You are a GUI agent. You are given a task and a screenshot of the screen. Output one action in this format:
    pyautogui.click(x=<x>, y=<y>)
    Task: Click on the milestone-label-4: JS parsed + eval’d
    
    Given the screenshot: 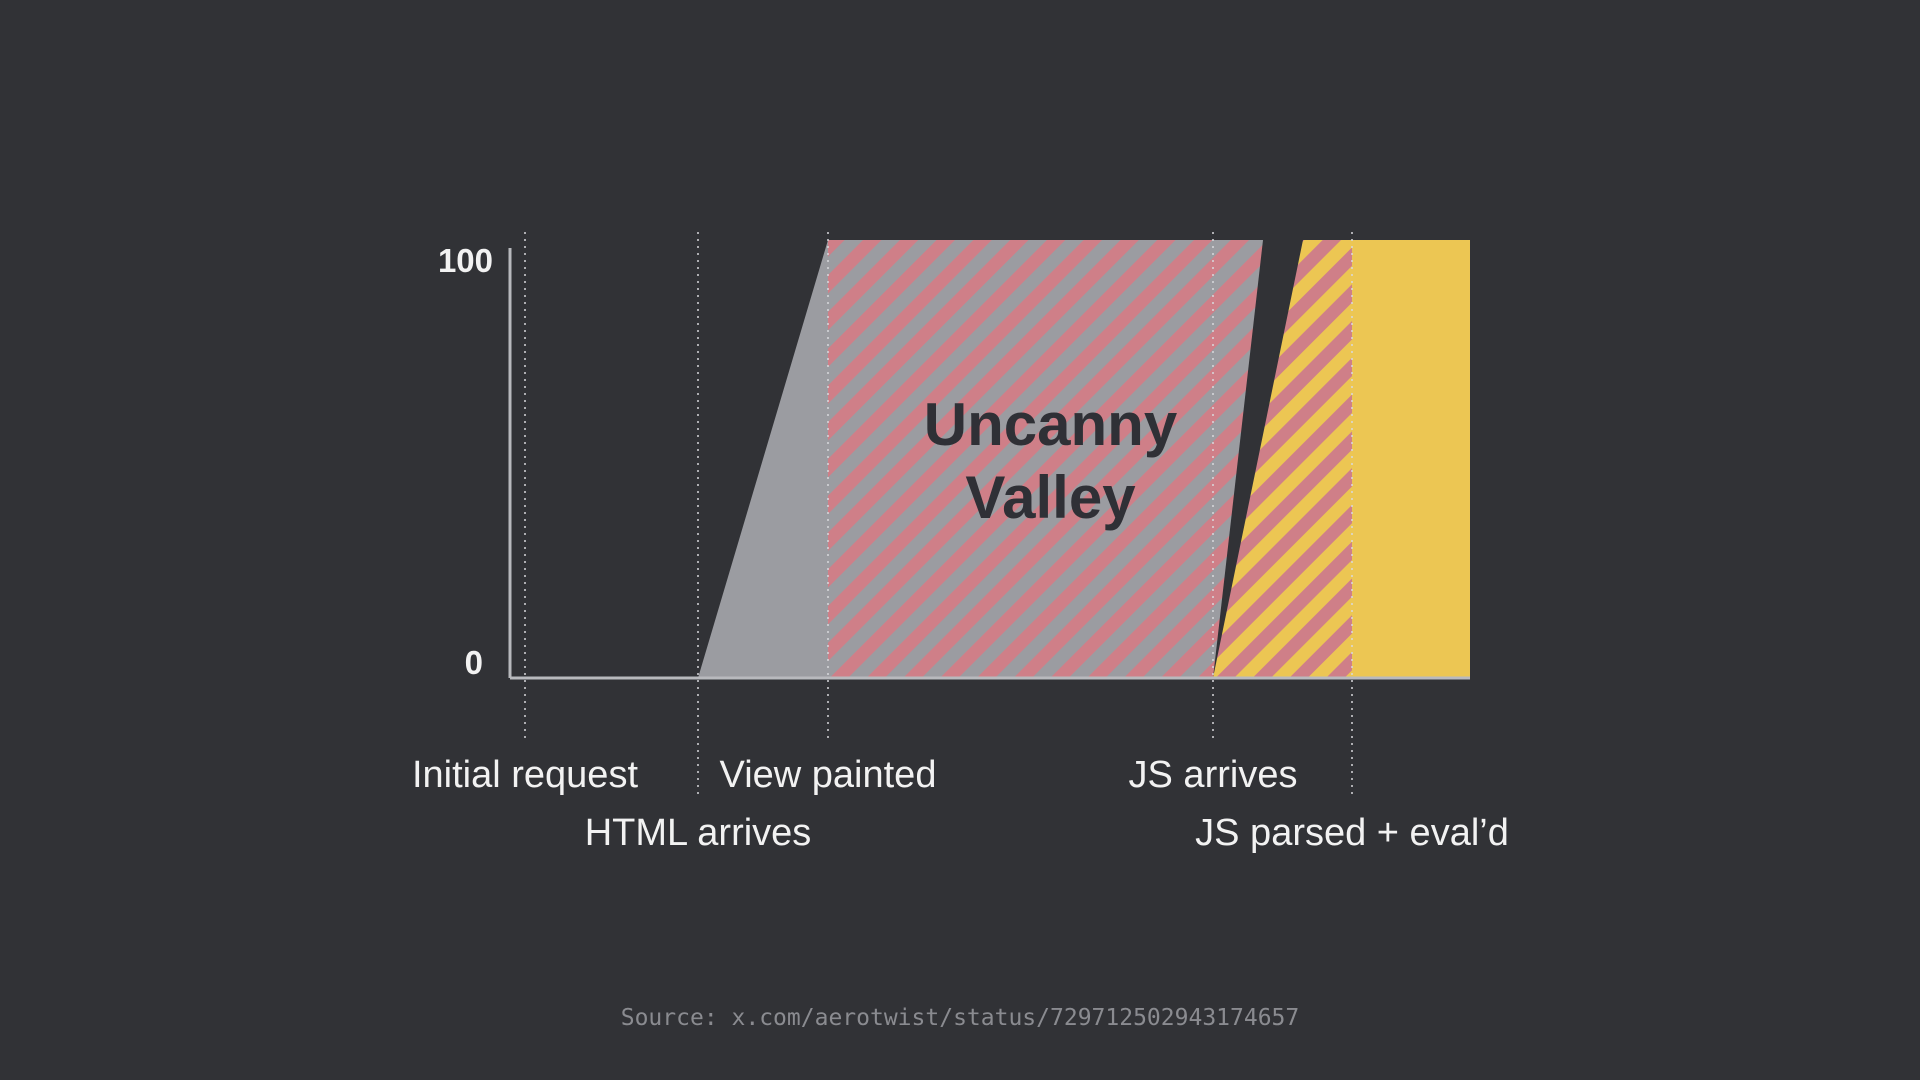 What is the action you would take?
    pyautogui.click(x=1352, y=833)
    